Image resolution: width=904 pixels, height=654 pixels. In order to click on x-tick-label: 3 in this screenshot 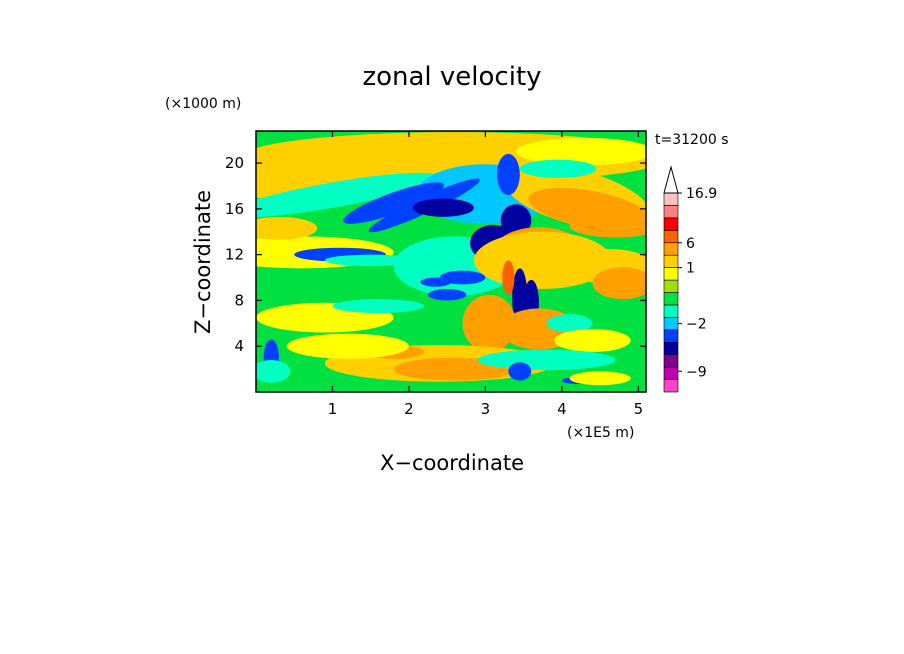, I will do `click(486, 409)`.